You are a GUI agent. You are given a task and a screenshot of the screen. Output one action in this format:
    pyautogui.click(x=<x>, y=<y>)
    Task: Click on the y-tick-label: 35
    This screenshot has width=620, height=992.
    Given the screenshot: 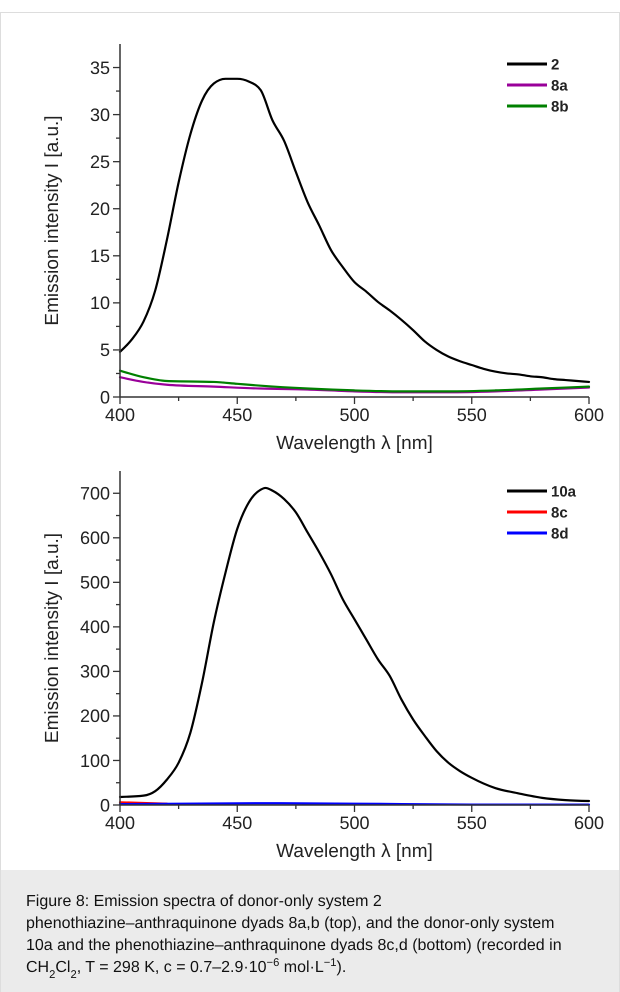 What is the action you would take?
    pyautogui.click(x=100, y=68)
    